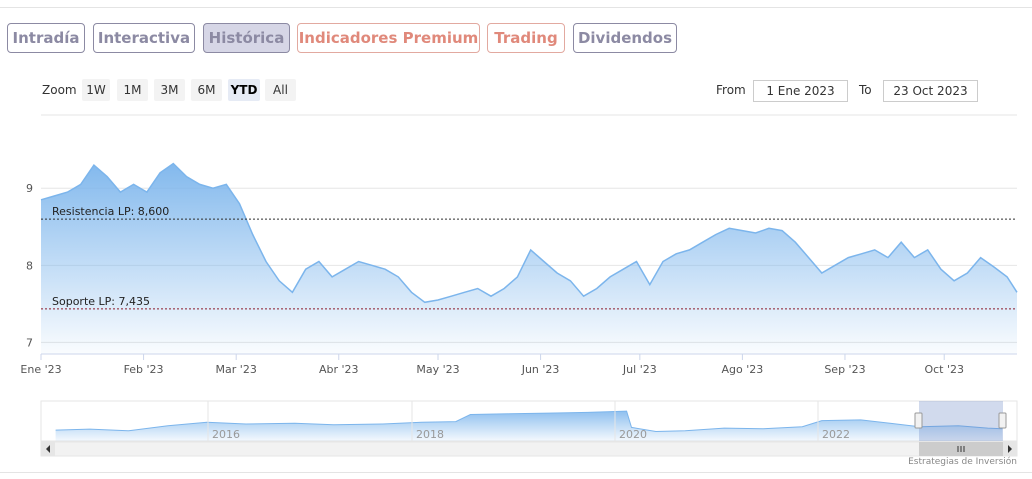 This screenshot has width=1032, height=479. Describe the element at coordinates (516, 7) in the screenshot. I see `top-divider` at that location.